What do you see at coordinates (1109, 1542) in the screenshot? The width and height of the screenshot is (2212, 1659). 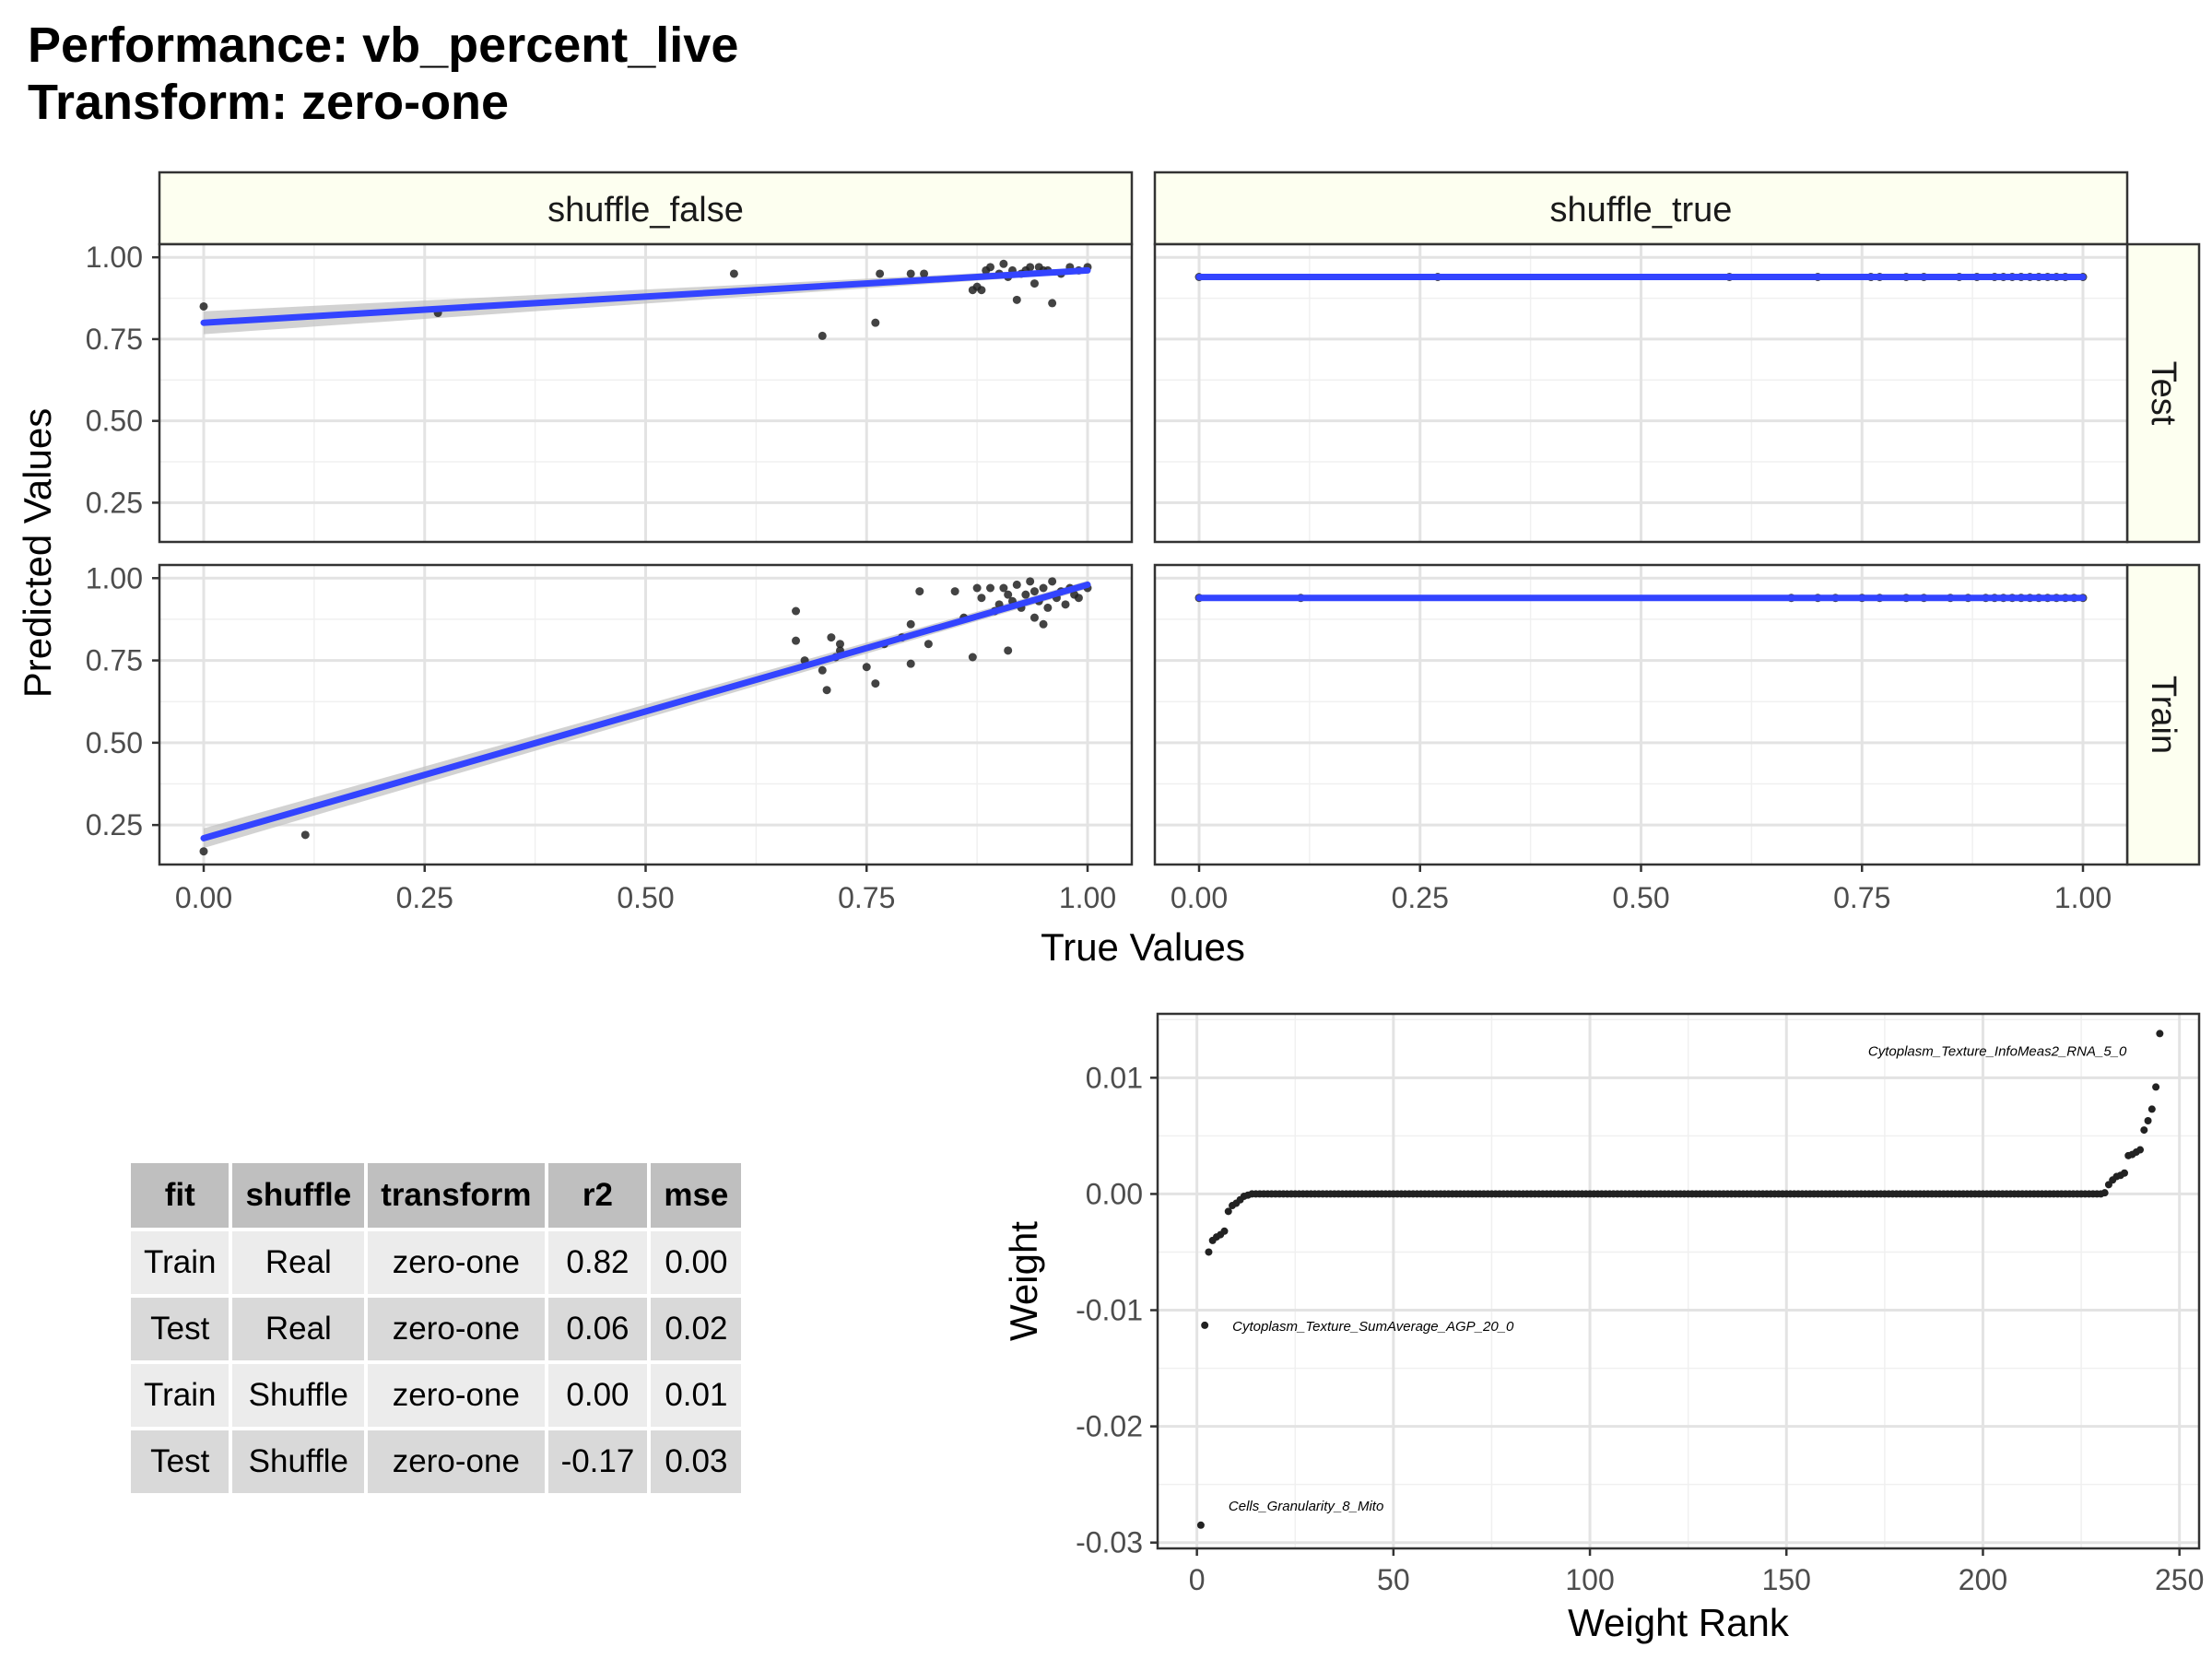 I see `y-tick-label: -0.03` at bounding box center [1109, 1542].